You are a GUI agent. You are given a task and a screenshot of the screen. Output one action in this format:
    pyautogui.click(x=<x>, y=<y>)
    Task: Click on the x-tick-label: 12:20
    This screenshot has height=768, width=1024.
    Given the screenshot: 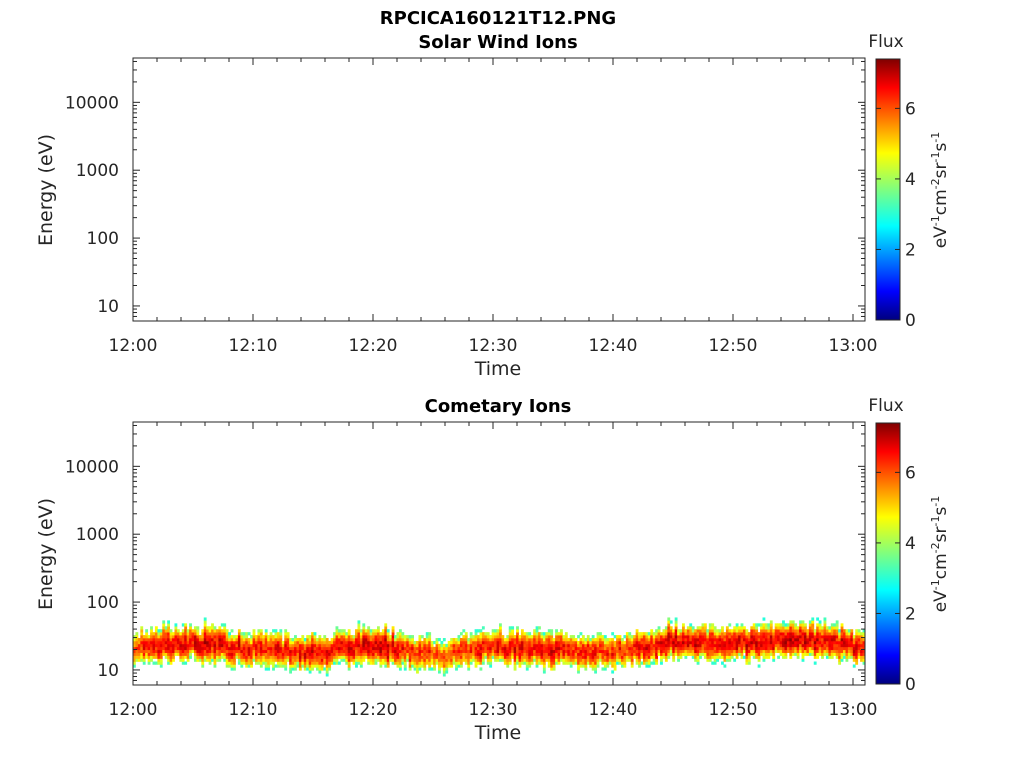 What is the action you would take?
    pyautogui.click(x=373, y=346)
    